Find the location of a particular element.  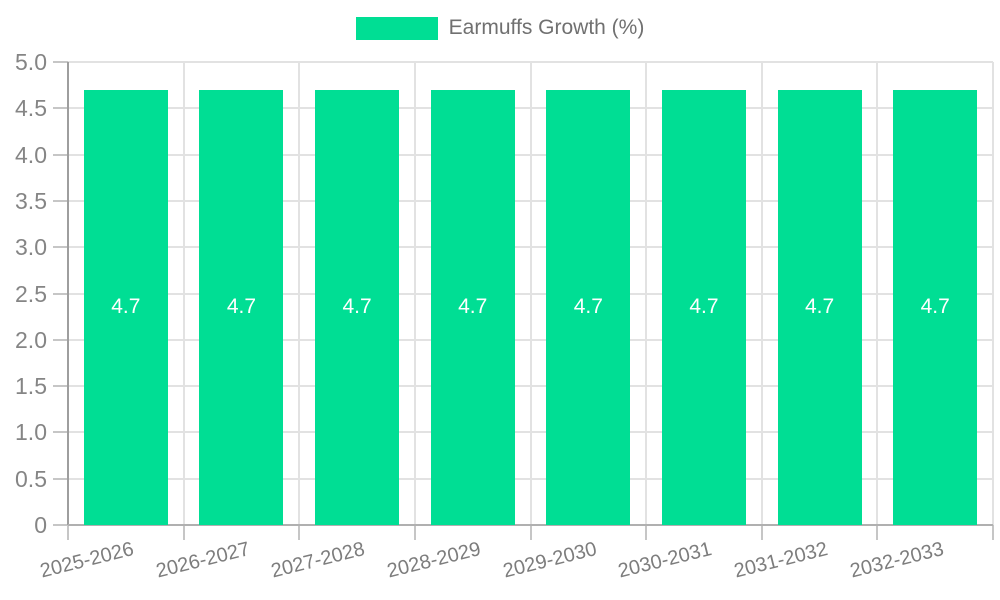

y-tick-label: 2.0 is located at coordinates (31, 339).